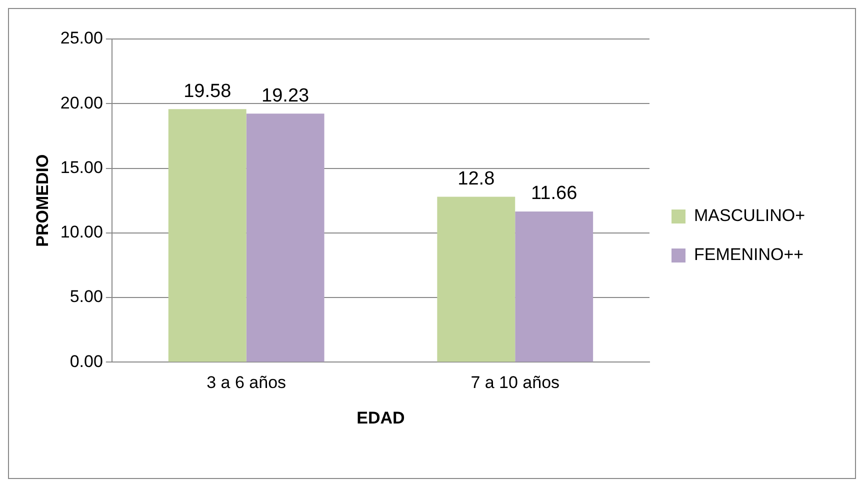  Describe the element at coordinates (750, 216) in the screenshot. I see `legend-label: MASCULINO+` at that location.